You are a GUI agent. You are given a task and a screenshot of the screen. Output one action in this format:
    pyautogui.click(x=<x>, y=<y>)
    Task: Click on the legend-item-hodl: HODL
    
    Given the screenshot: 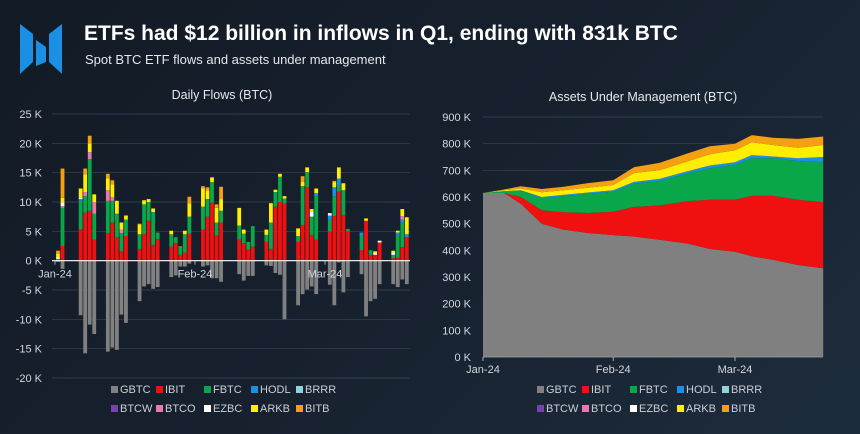 What is the action you would take?
    pyautogui.click(x=697, y=390)
    